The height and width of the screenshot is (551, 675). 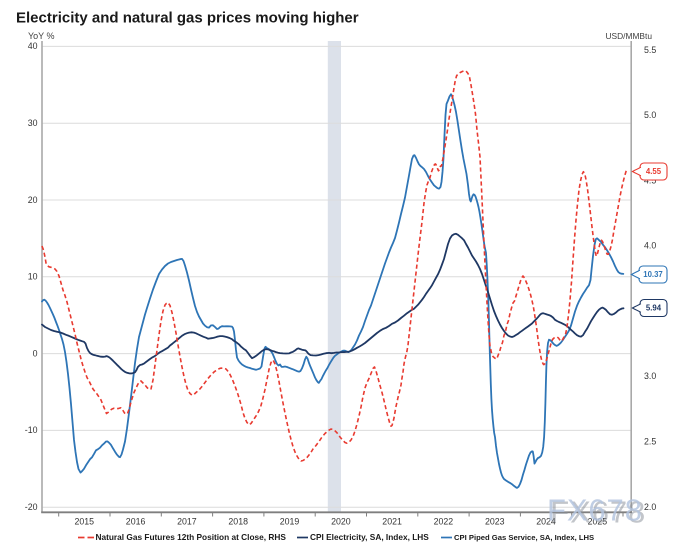 What do you see at coordinates (598, 522) in the screenshot?
I see `svg-text: 2025` at bounding box center [598, 522].